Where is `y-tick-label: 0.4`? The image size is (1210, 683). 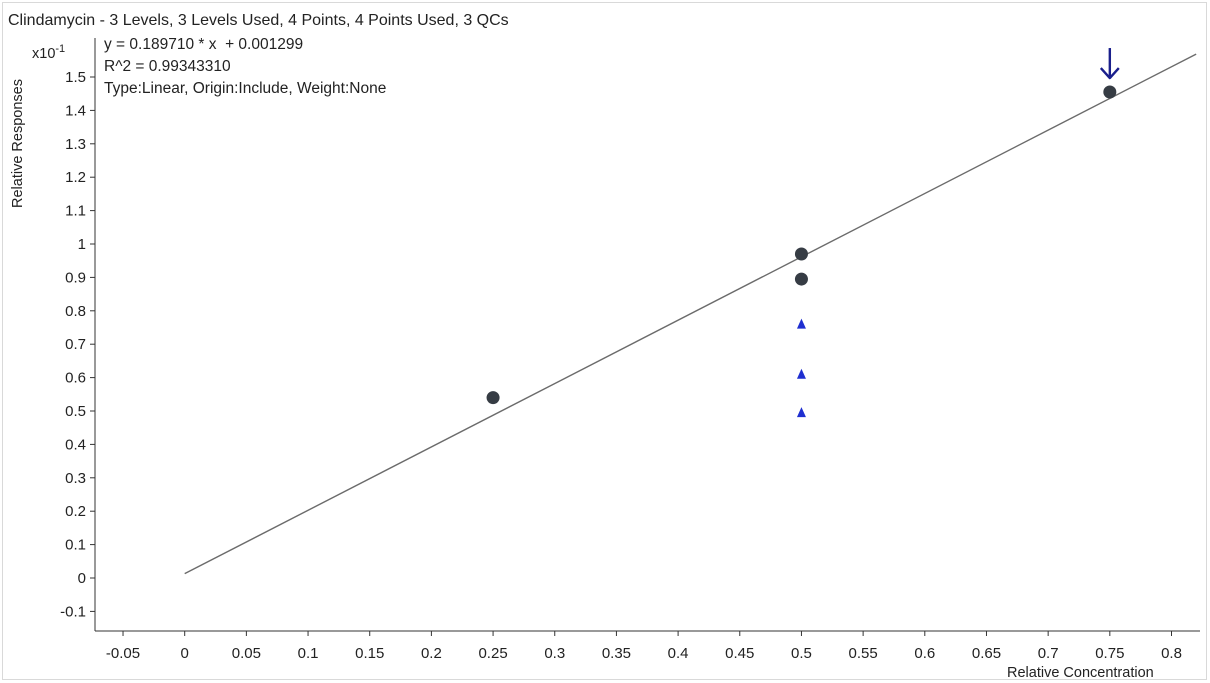 y-tick-label: 0.4 is located at coordinates (75, 444).